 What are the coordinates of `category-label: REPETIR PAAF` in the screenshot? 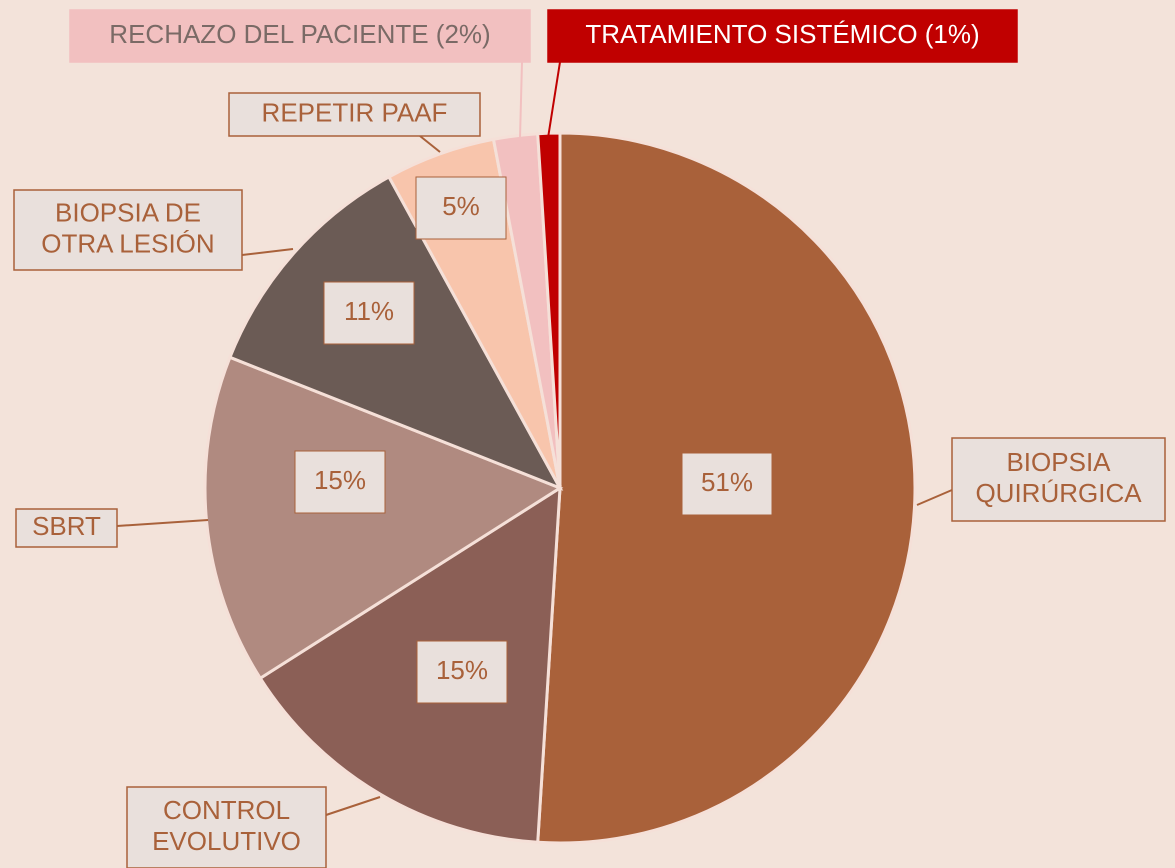 It's located at (355, 112).